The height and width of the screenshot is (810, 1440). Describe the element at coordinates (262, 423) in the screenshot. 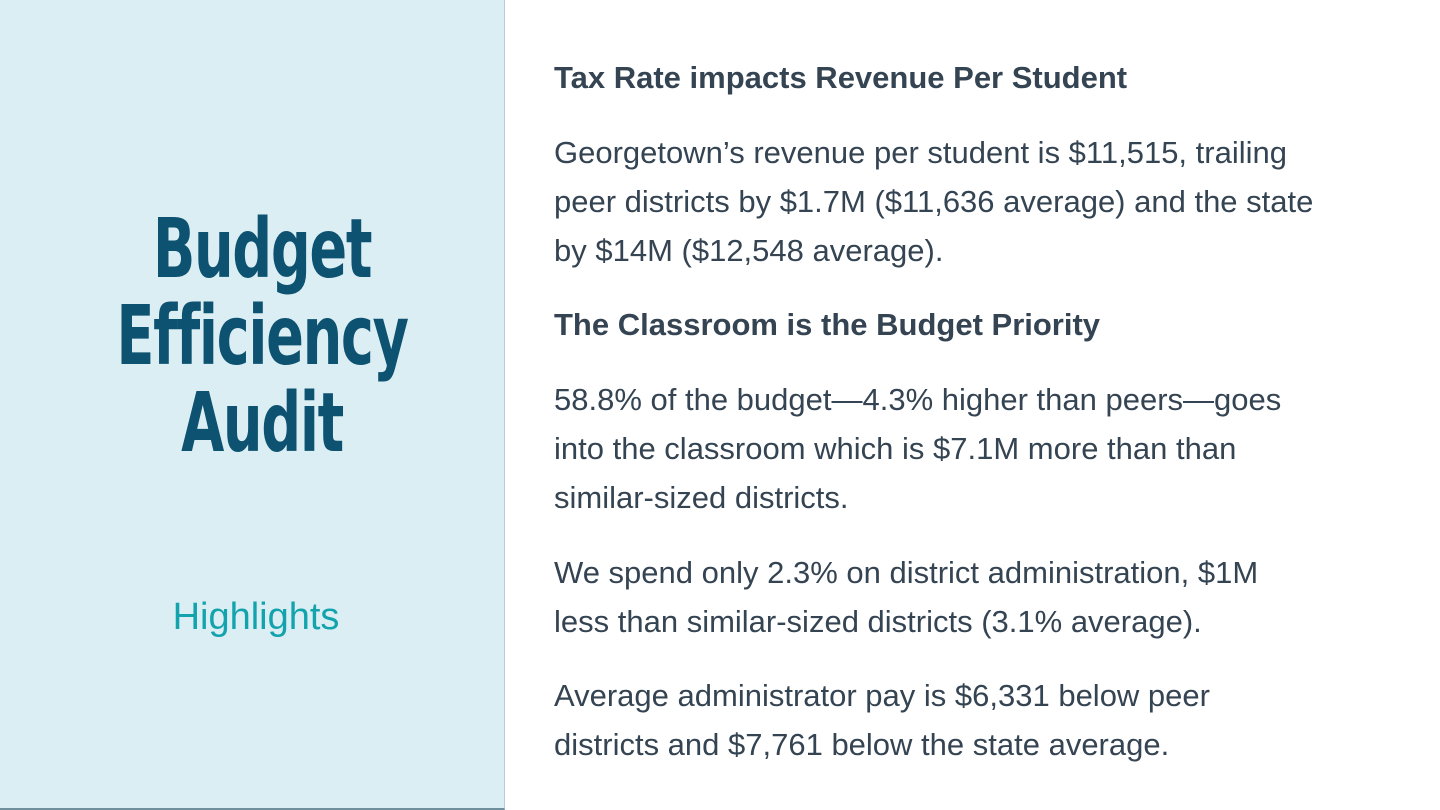

I see `report-title-line: Audit` at that location.